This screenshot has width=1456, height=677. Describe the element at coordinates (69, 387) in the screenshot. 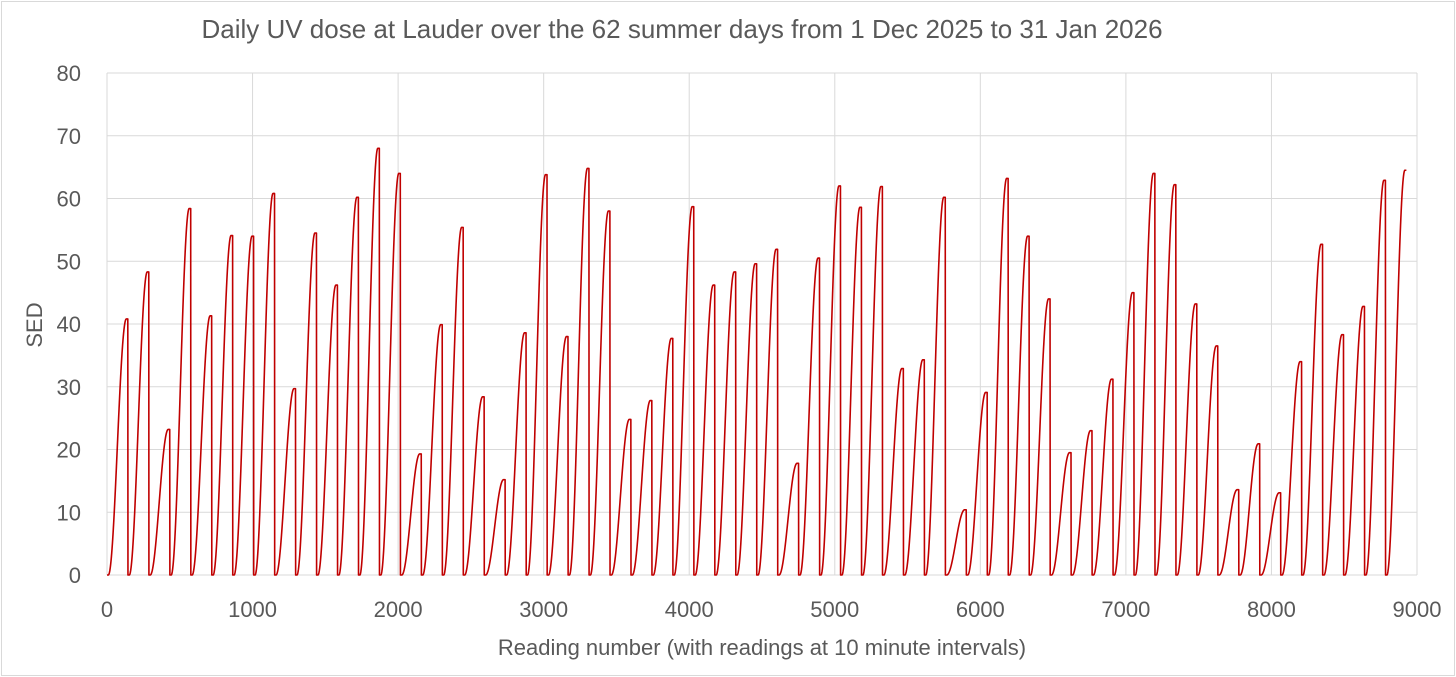

I see `y-tick-label: 30` at that location.